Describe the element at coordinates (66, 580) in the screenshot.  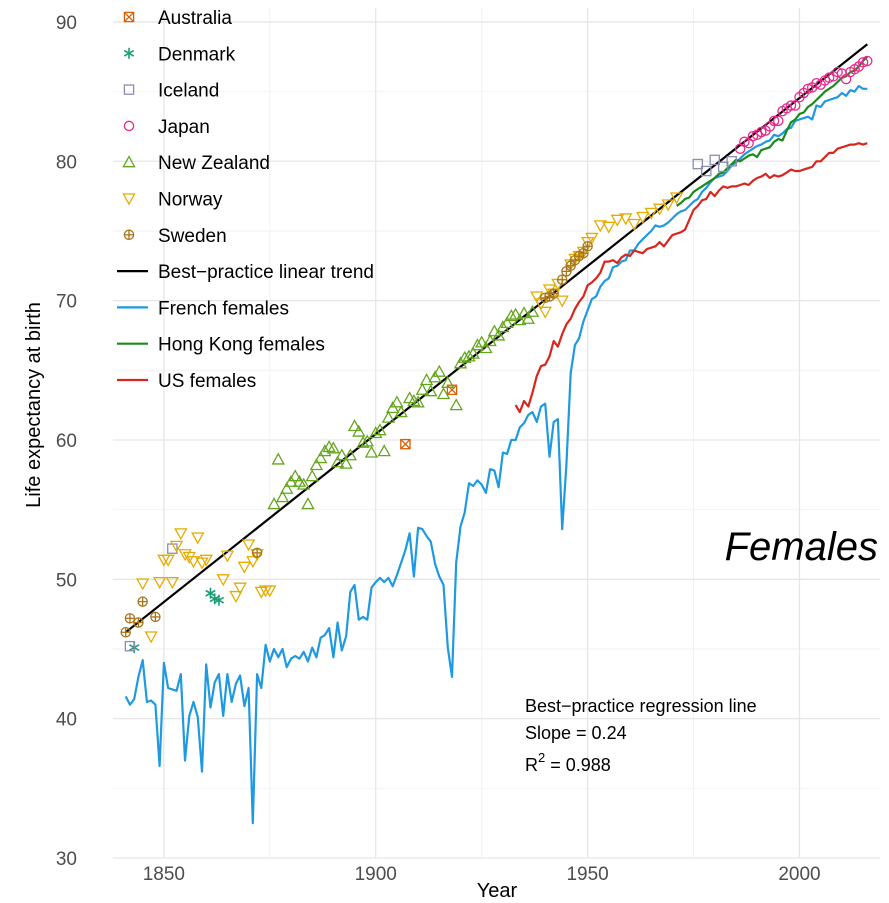
I see `y-tick-label-50: 50` at that location.